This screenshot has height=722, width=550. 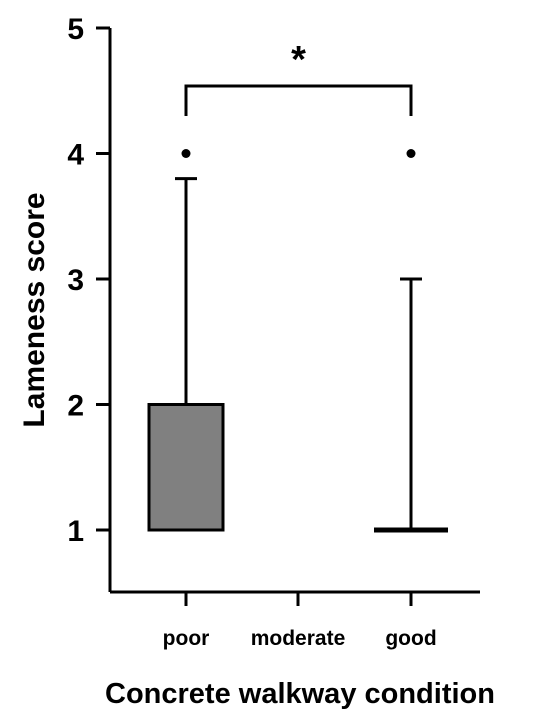 I want to click on y-tick-label: 2, so click(x=75, y=406).